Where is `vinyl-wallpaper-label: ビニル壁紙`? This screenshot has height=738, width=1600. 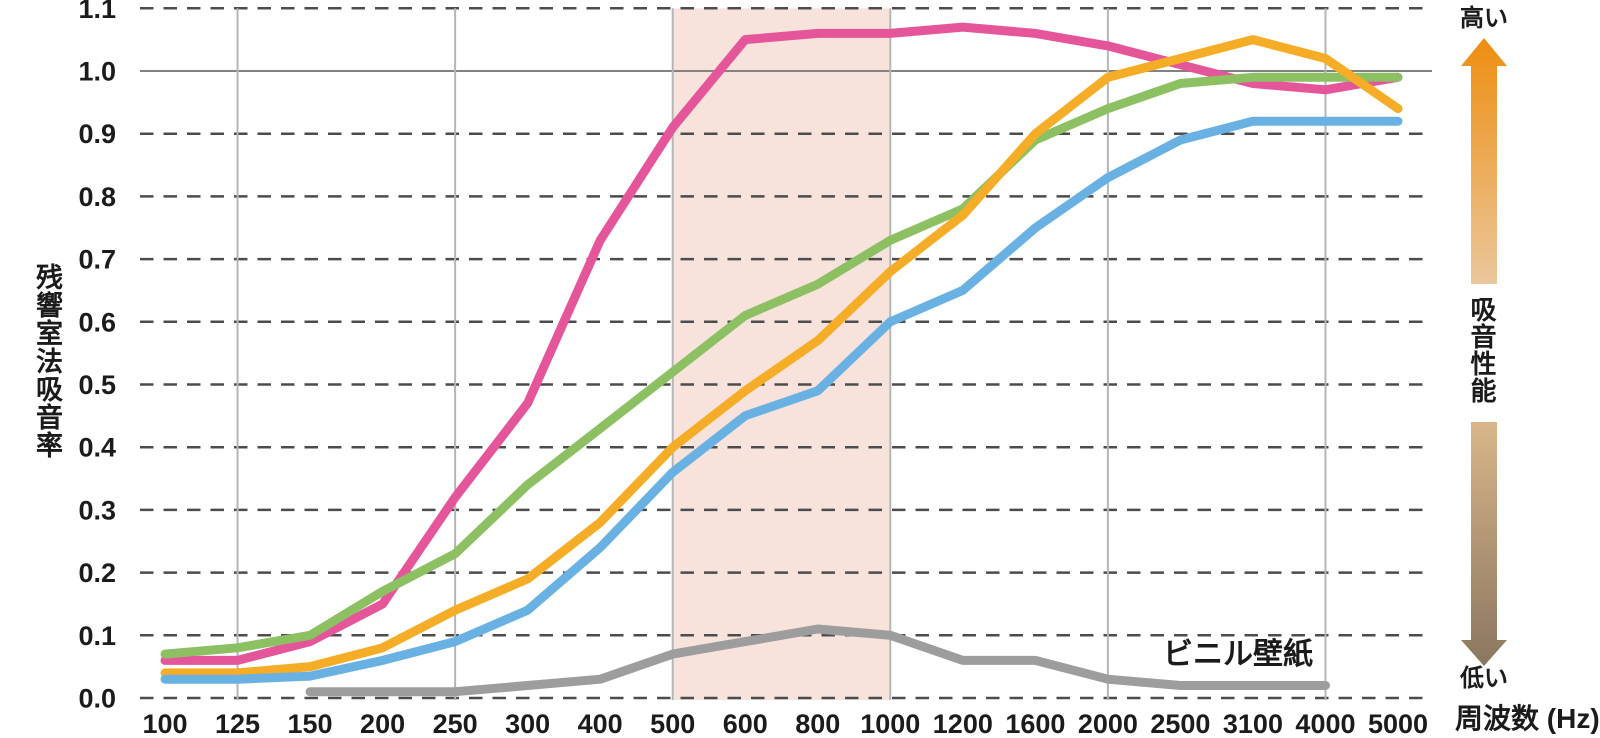
vinyl-wallpaper-label: ビニル壁紙 is located at coordinates (1238, 654).